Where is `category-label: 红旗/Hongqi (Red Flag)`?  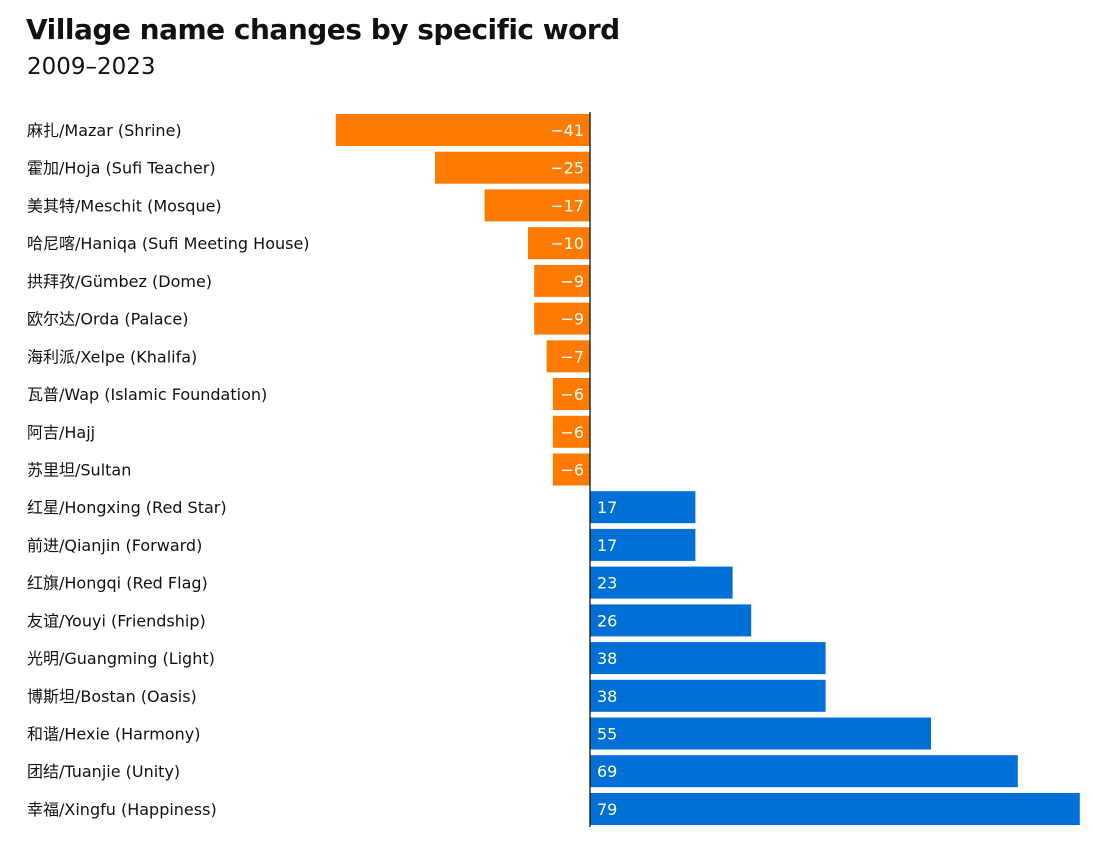
category-label: 红旗/Hongqi (Red Flag) is located at coordinates (117, 583).